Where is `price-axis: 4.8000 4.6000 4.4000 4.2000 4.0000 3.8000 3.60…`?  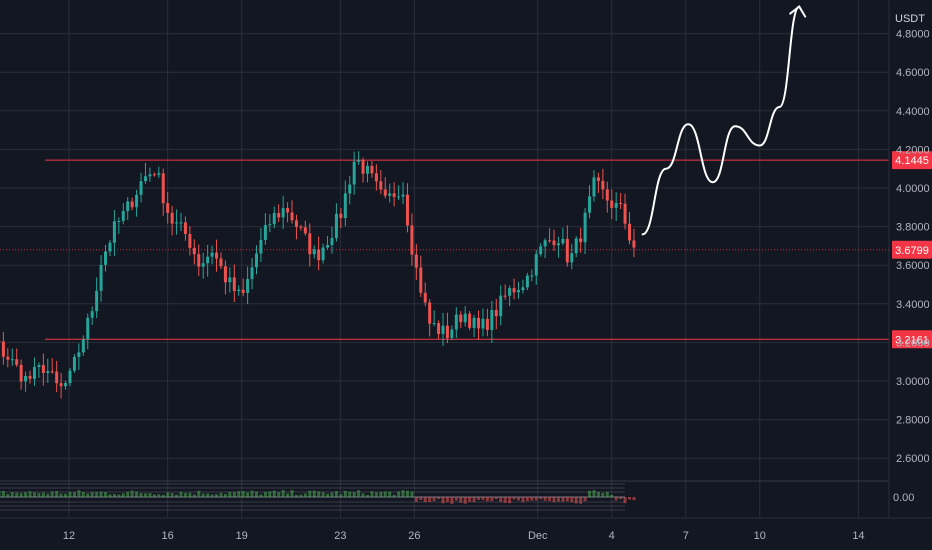 price-axis: 4.8000 4.6000 4.4000 4.2000 4.0000 3.8000 3.60… is located at coordinates (913, 247).